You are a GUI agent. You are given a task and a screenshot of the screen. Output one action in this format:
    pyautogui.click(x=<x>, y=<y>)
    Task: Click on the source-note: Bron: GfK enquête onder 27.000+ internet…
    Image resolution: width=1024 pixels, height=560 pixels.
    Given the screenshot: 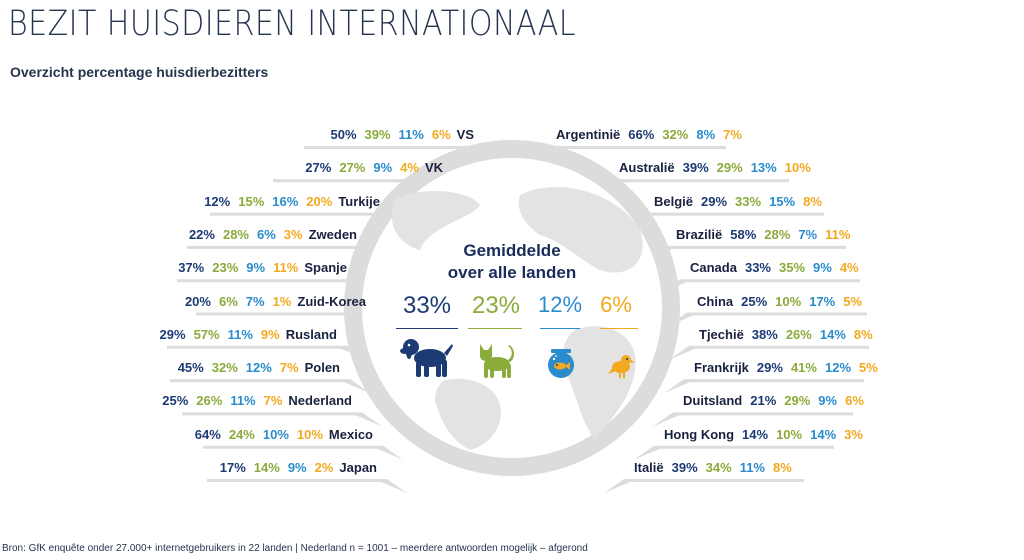 What is the action you would take?
    pyautogui.click(x=295, y=548)
    